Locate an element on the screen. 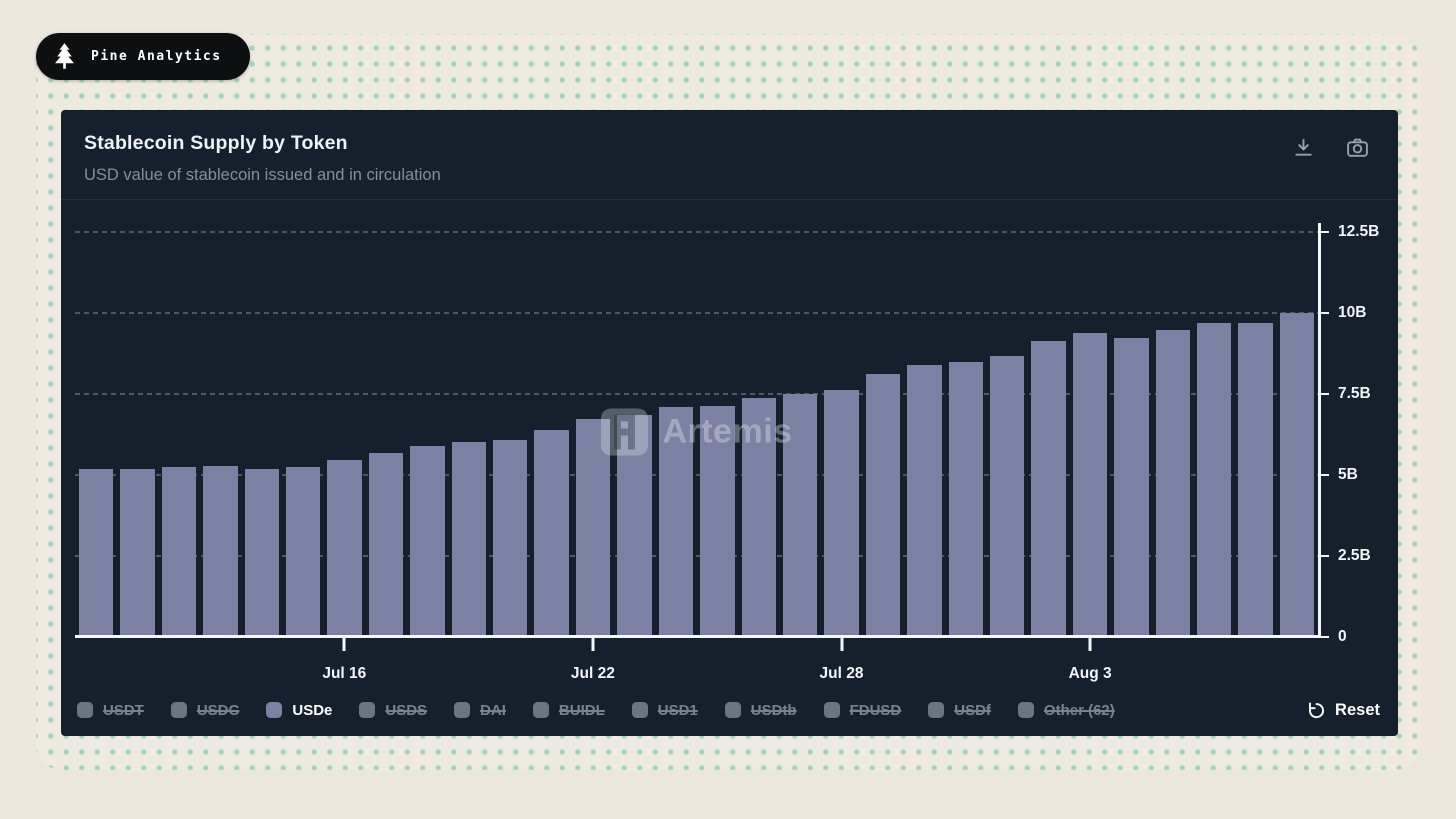  legend-label: USDe is located at coordinates (312, 710).